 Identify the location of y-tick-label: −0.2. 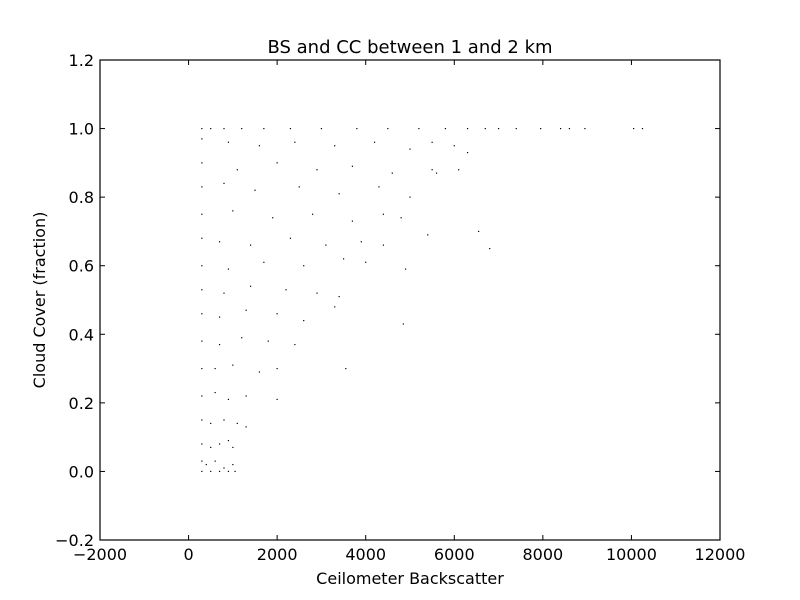
(74, 540).